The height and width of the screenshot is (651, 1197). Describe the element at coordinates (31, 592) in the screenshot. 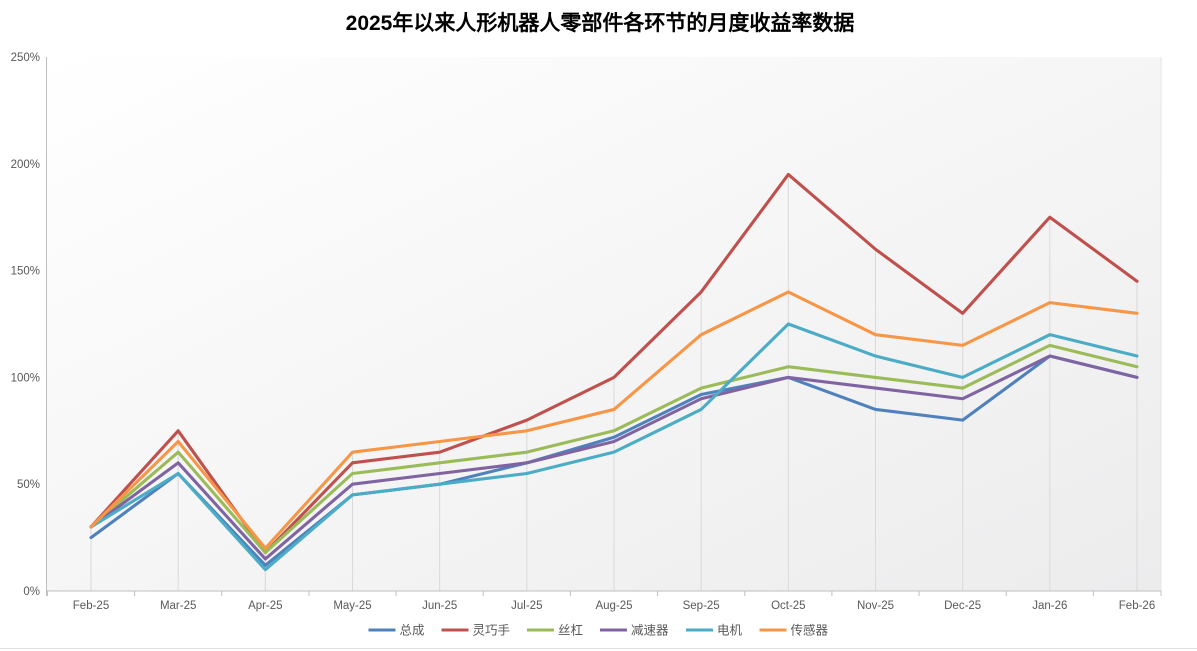

I see `y-axis-label-0%: 0%` at that location.